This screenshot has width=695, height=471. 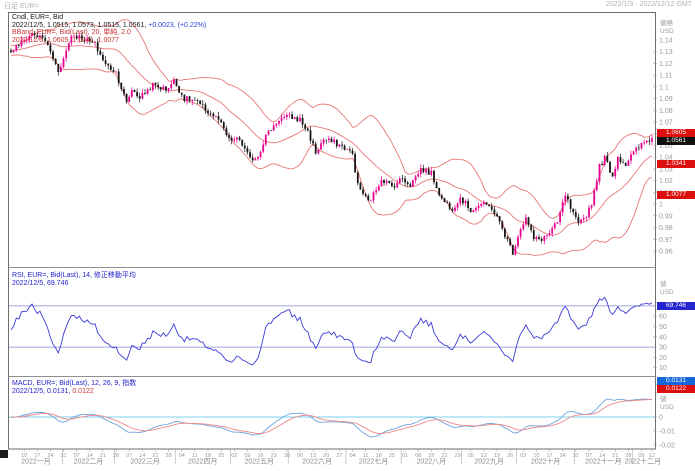 I want to click on rsi-line, so click(x=331, y=331).